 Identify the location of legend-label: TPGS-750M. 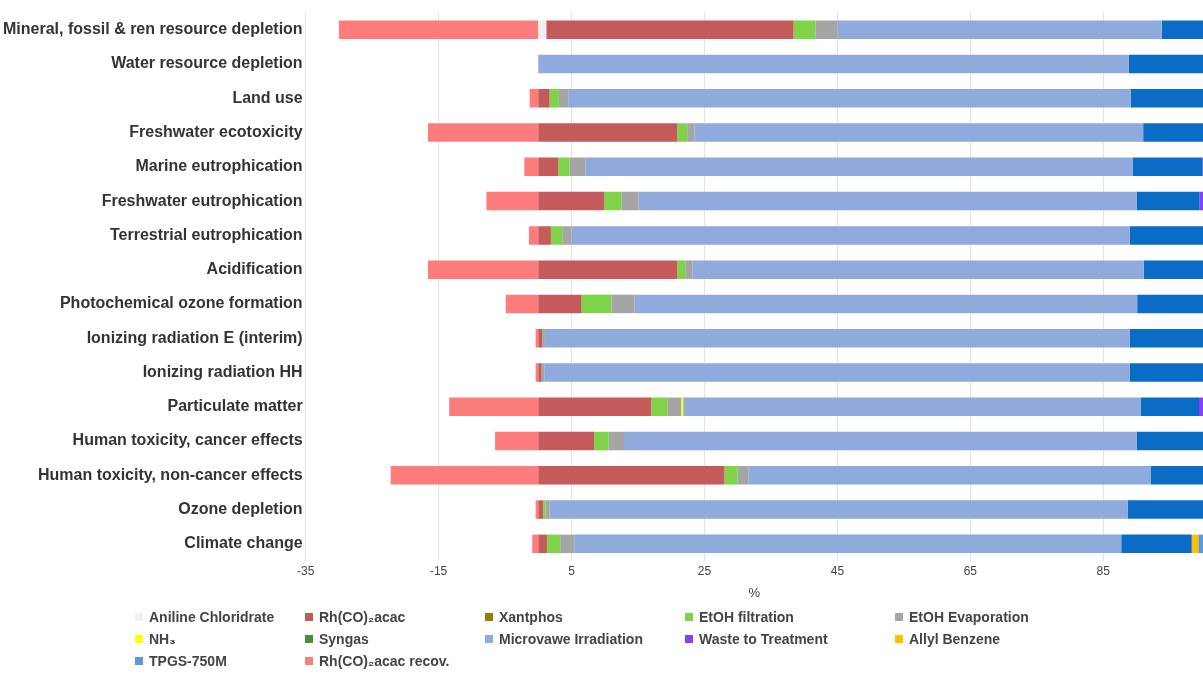
(188, 661).